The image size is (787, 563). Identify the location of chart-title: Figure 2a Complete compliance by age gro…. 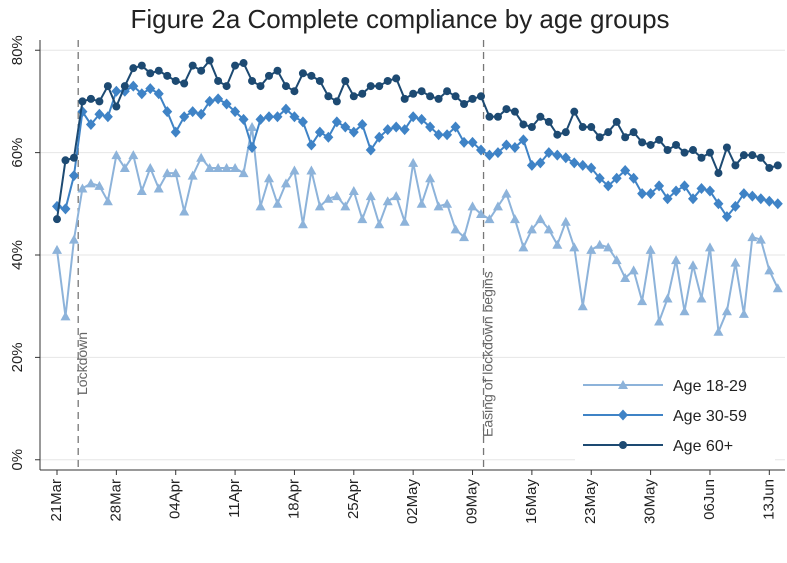
(399, 19).